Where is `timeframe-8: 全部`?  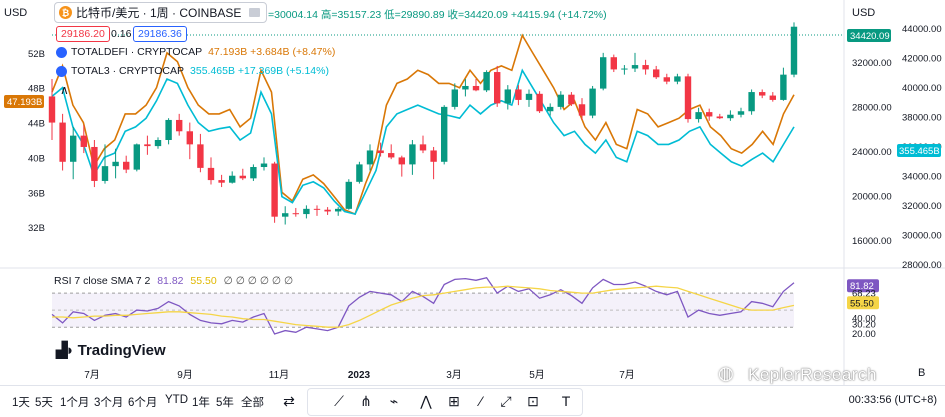 timeframe-8: 全部 is located at coordinates (252, 403).